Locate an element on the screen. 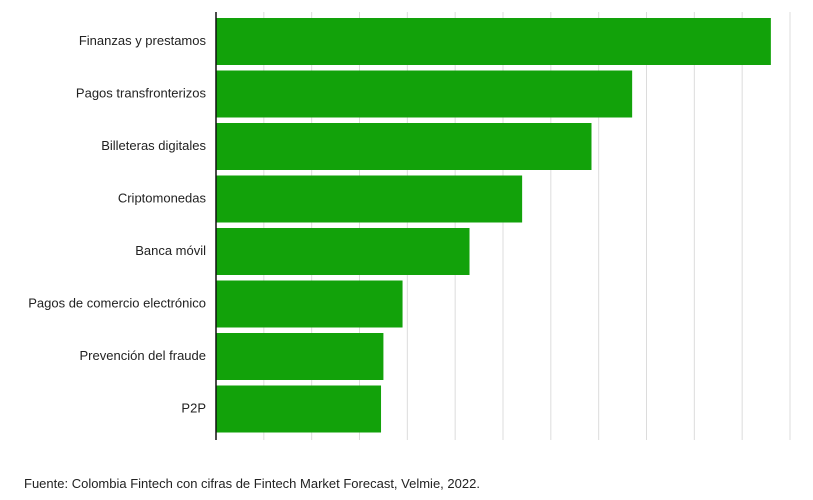 The width and height of the screenshot is (813, 500). category-label: Criptomonedas is located at coordinates (162, 197).